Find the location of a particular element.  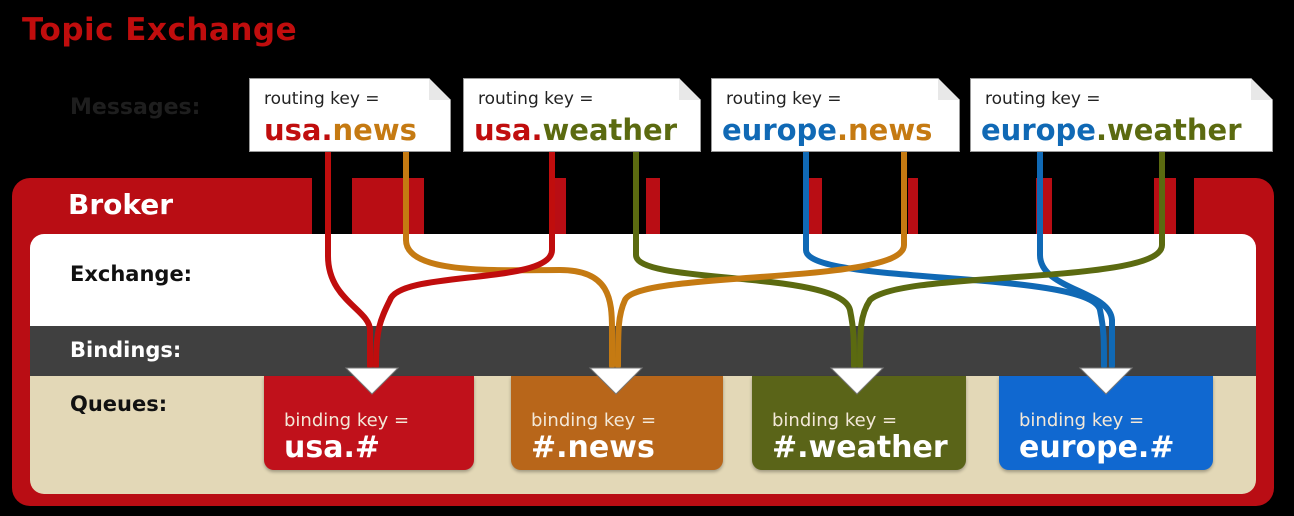

message-usa-news: routing key = usa.news is located at coordinates (350, 115).